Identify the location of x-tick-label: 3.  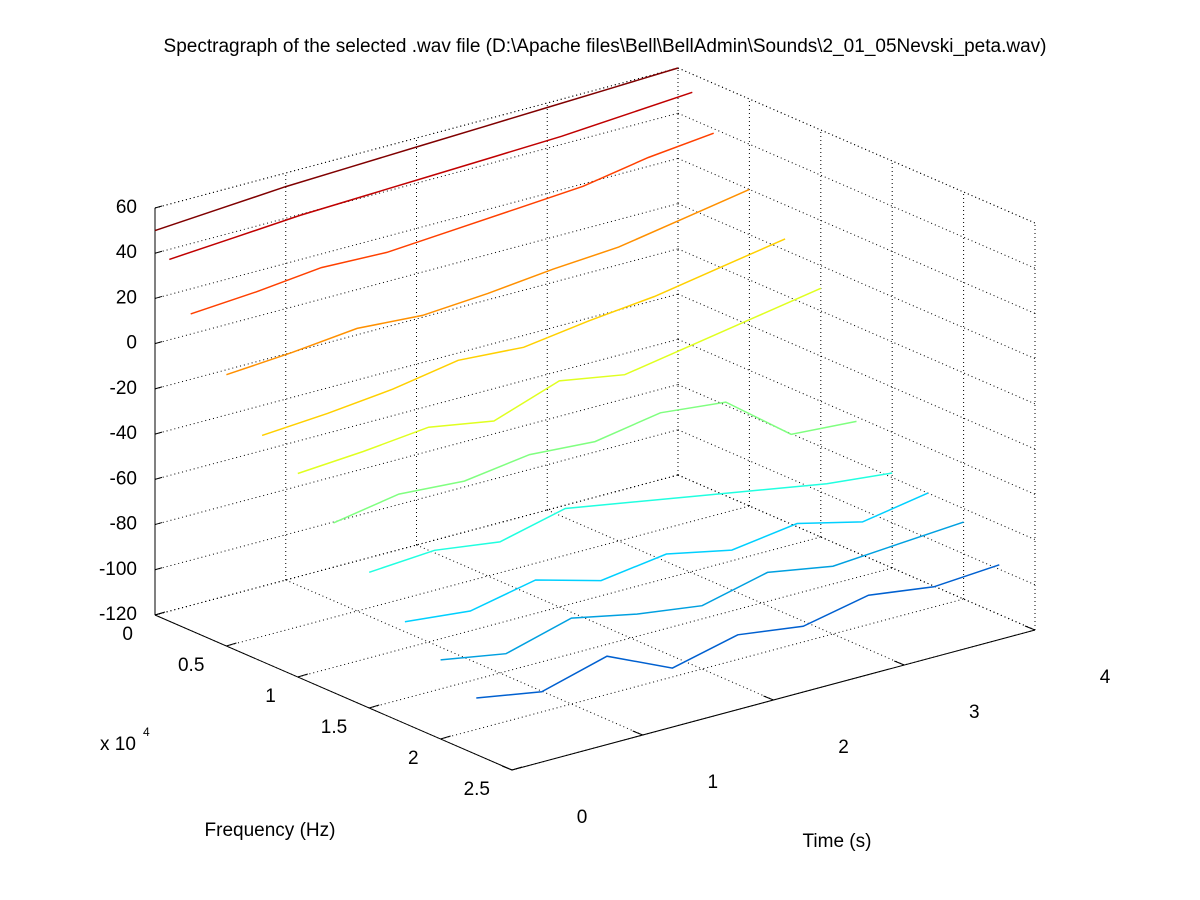
(974, 712).